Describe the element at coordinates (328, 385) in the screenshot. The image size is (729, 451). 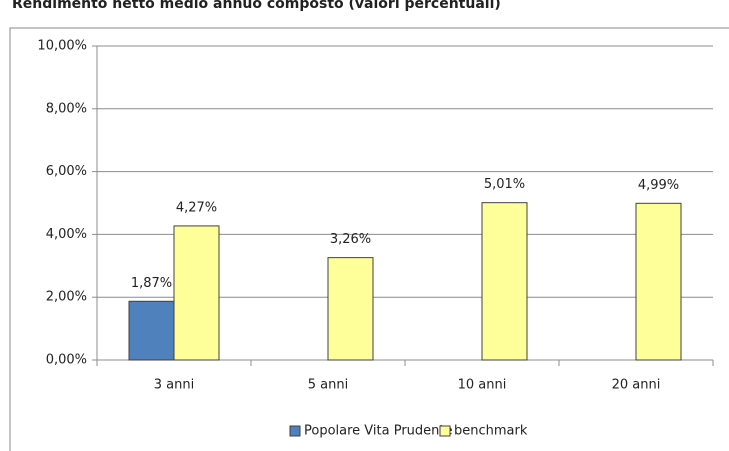
I see `x-tick-label: 5 anni` at that location.